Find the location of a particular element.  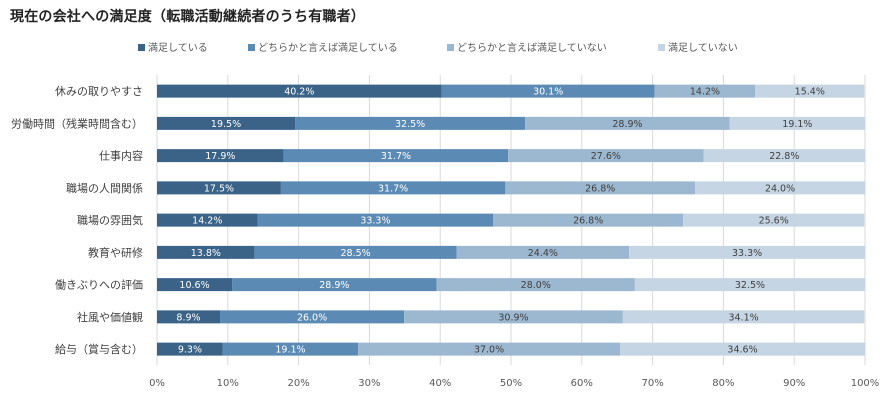

legend-label: どちらかと言えば満足していない is located at coordinates (532, 47).